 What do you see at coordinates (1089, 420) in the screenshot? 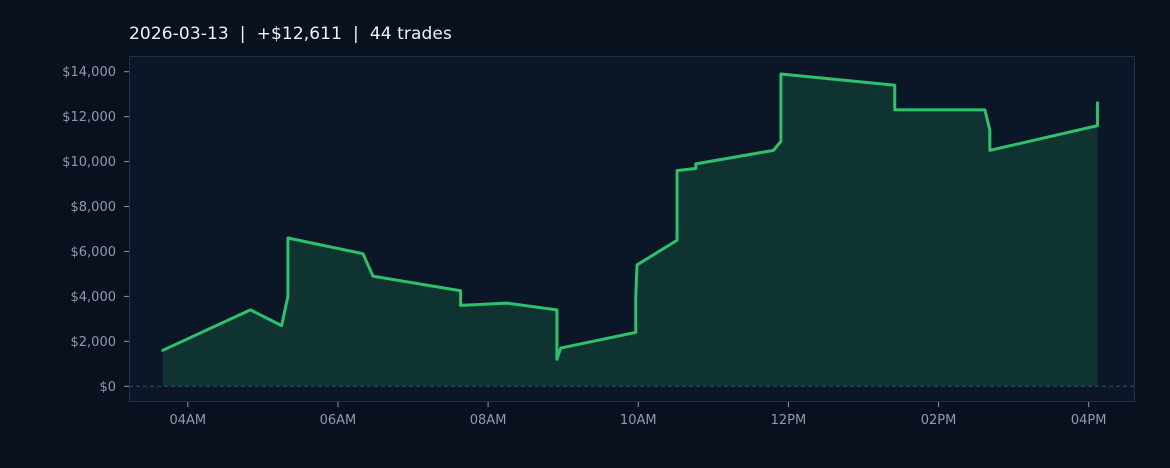
I see `x-tick-label: 04PM` at bounding box center [1089, 420].